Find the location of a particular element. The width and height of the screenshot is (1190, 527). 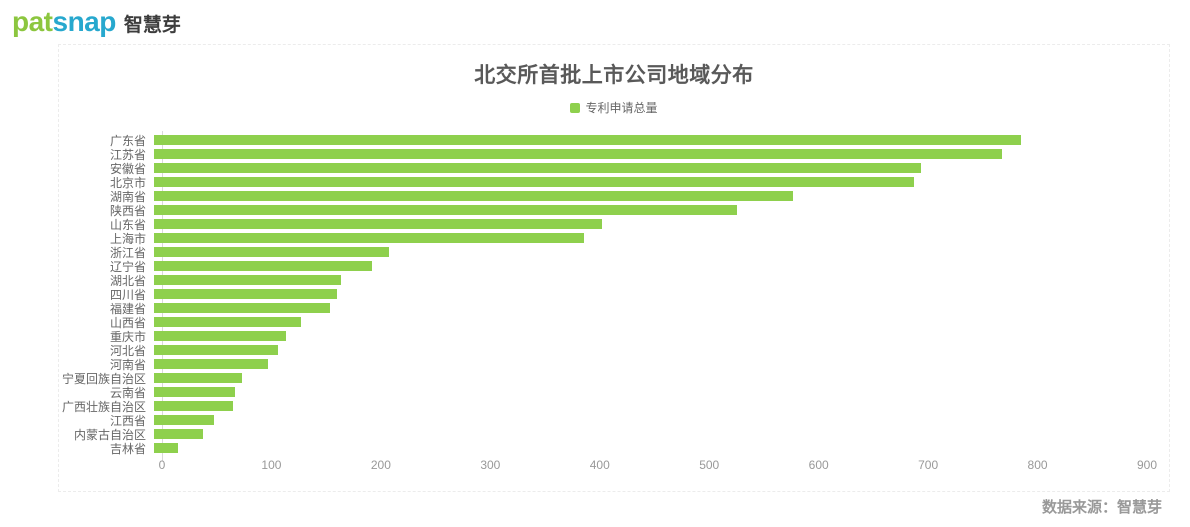

patsnap-logo: pat snap 智慧芽 is located at coordinates (96, 22).